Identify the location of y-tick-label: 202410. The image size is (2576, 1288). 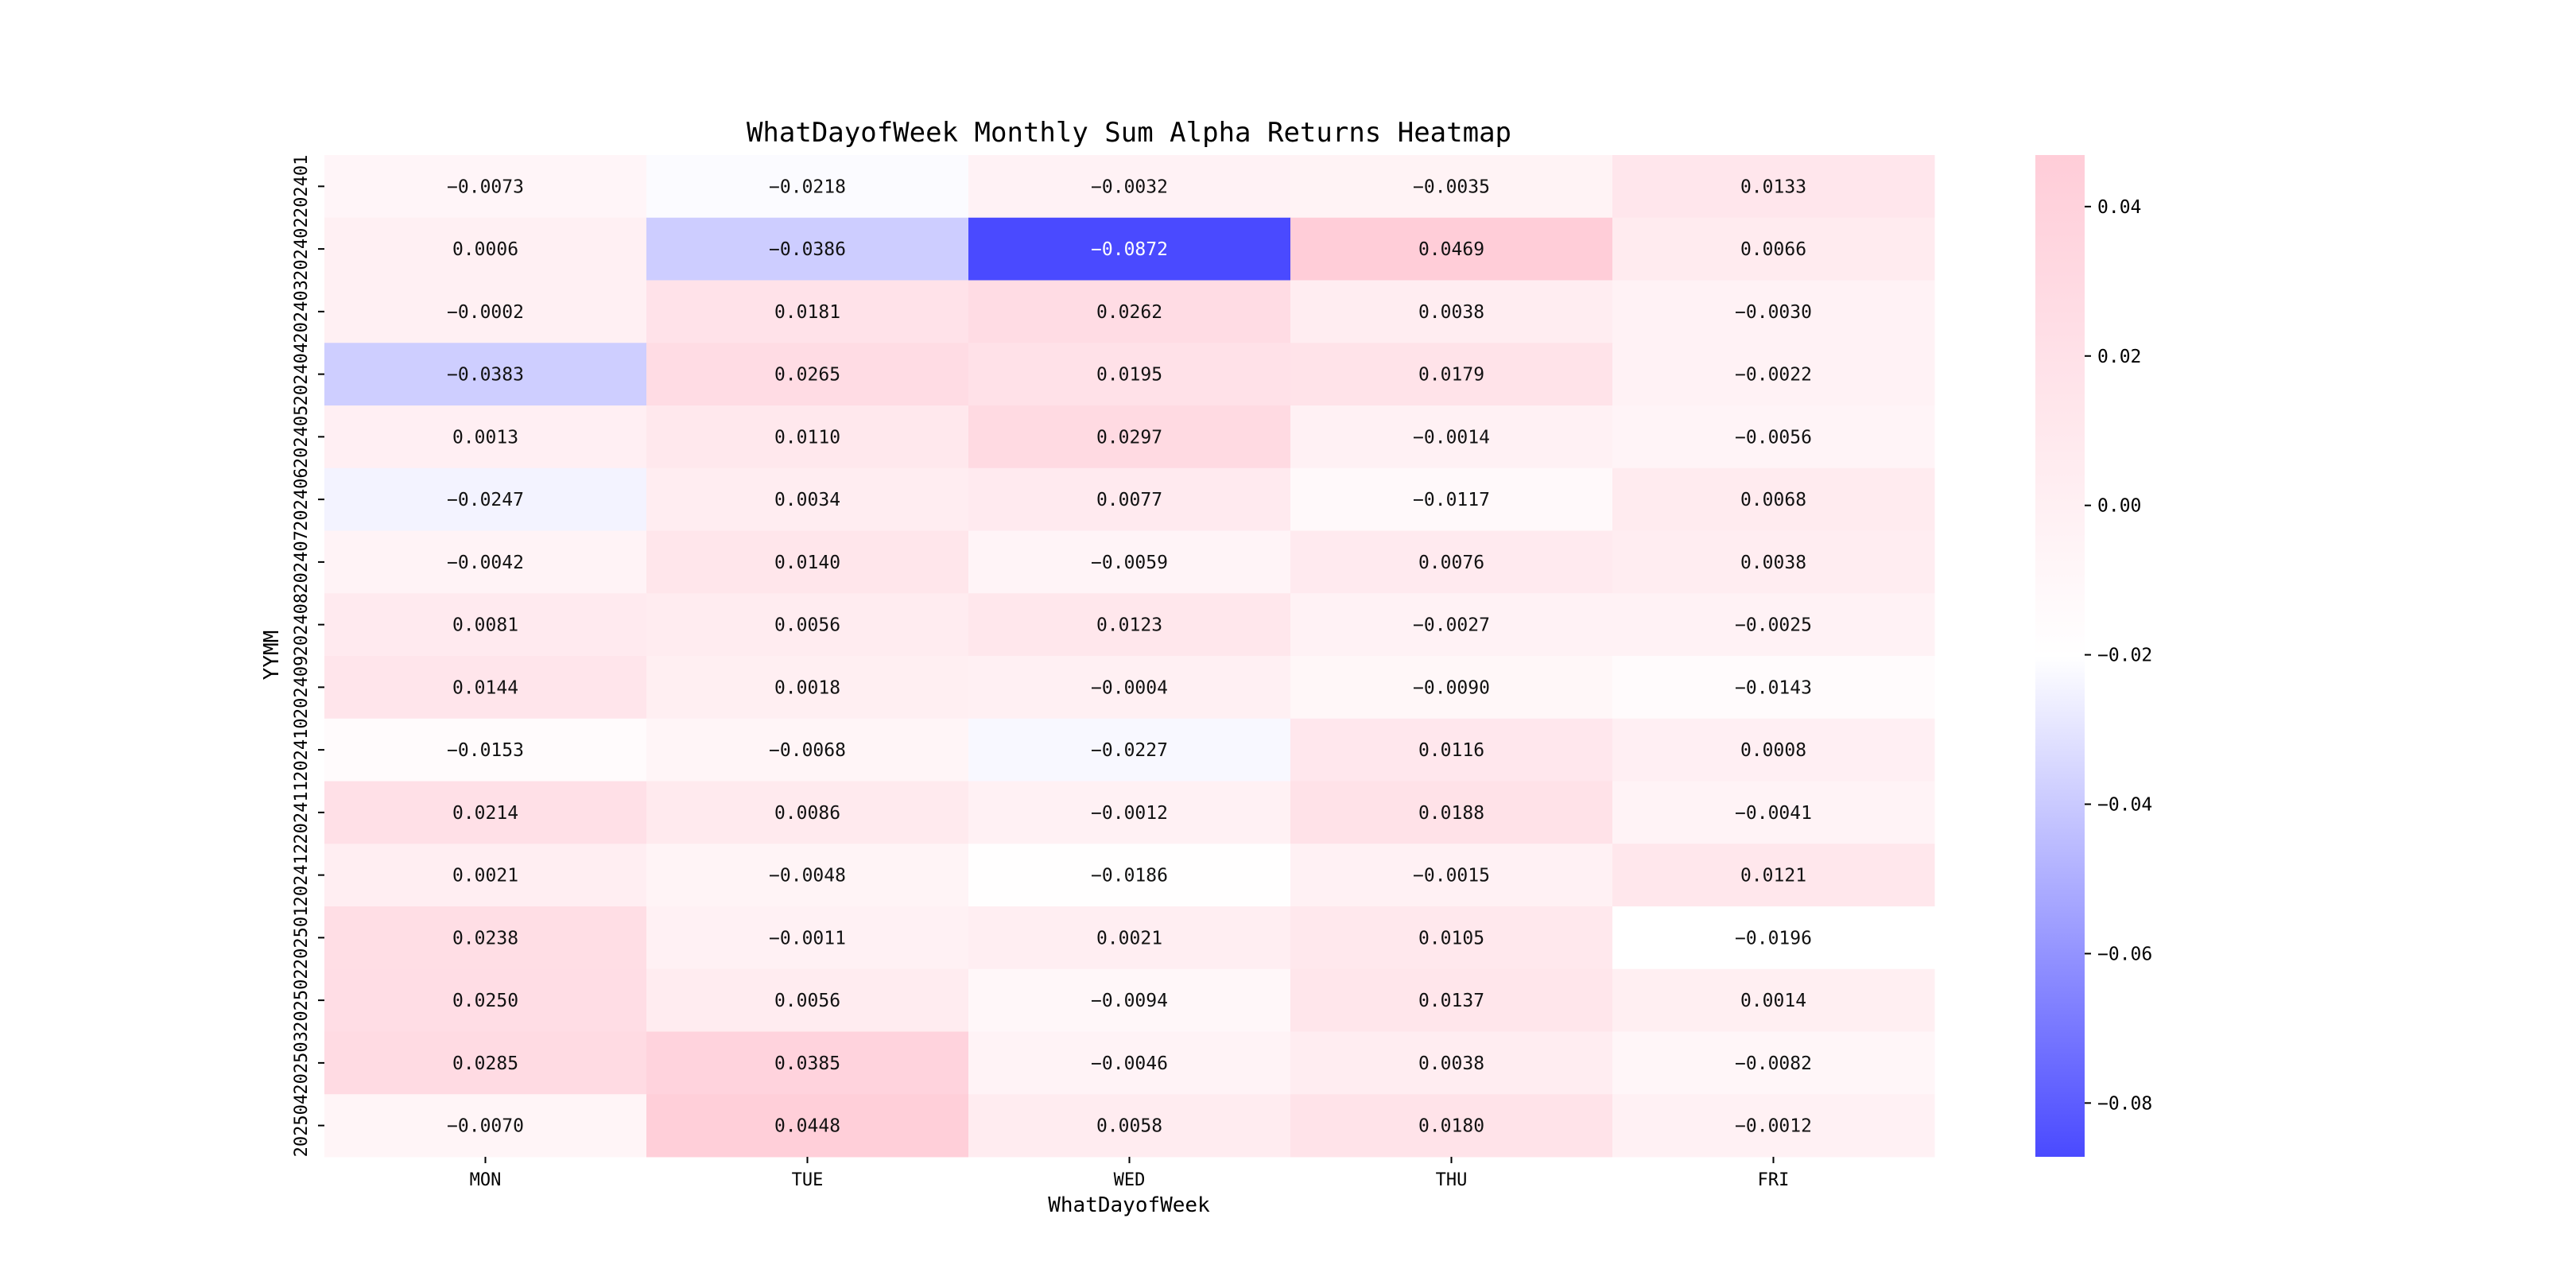
(302, 749).